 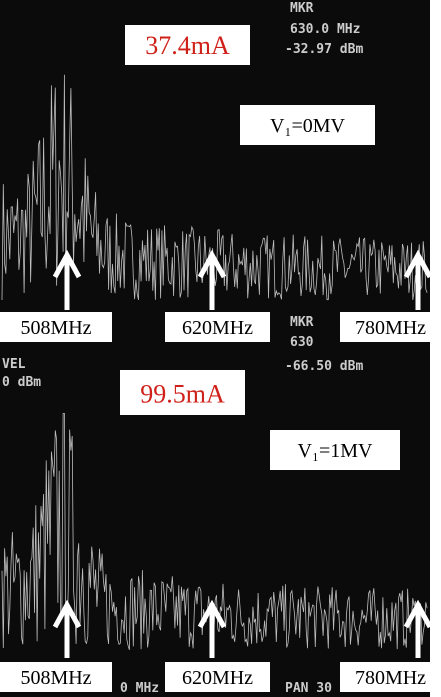 What do you see at coordinates (325, 29) in the screenshot?
I see `marker-readout: 630.0 MHz` at bounding box center [325, 29].